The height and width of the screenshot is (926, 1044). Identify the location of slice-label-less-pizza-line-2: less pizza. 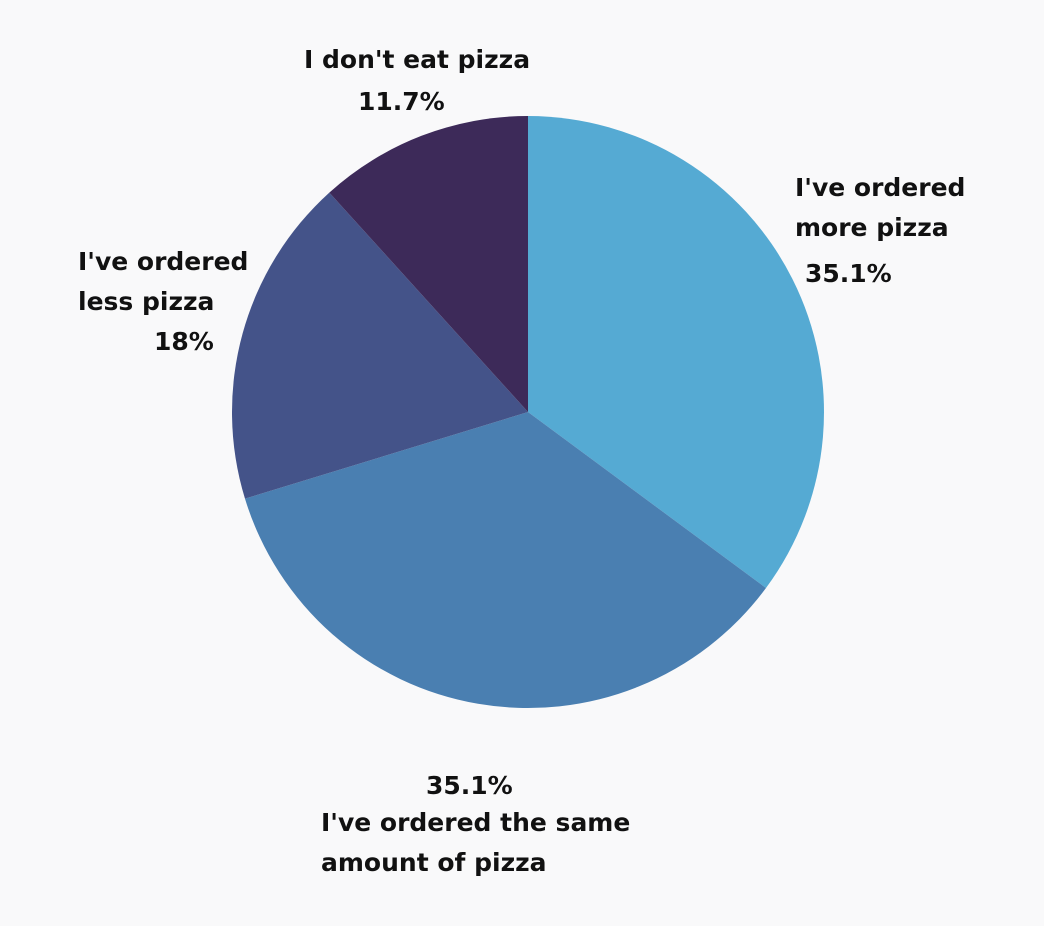
(146, 301).